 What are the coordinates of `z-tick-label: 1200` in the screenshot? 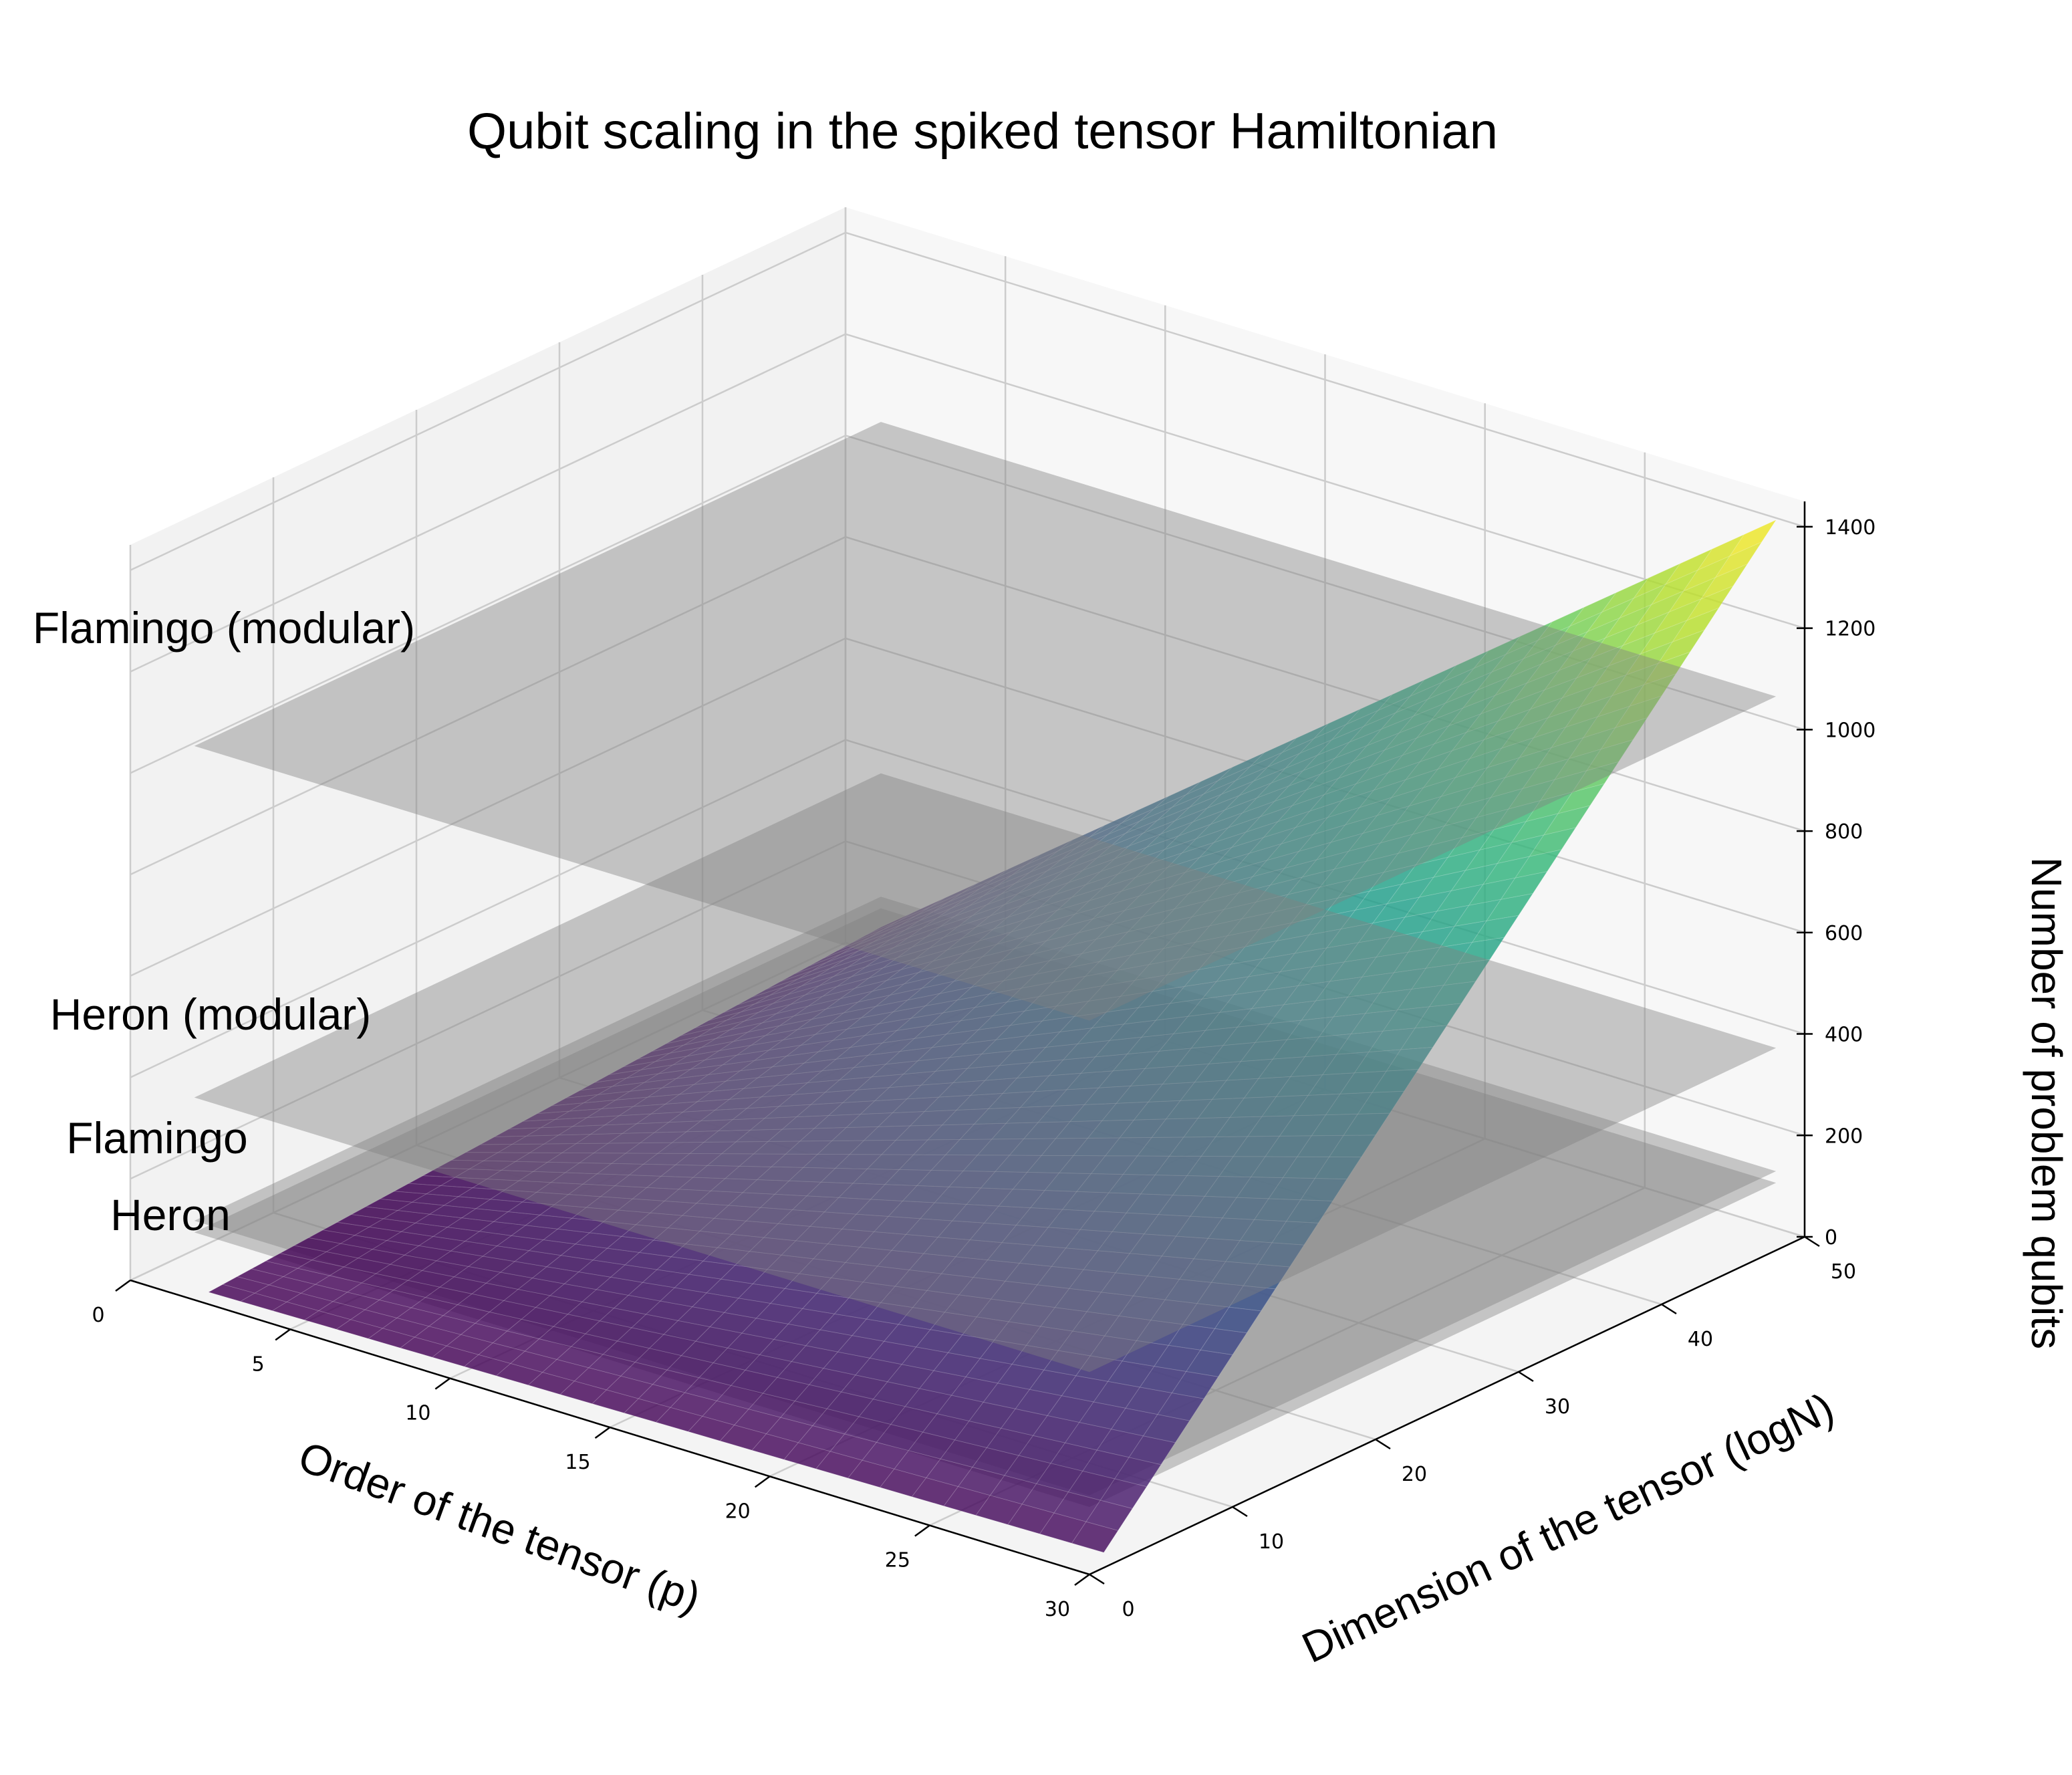 It's located at (1850, 629).